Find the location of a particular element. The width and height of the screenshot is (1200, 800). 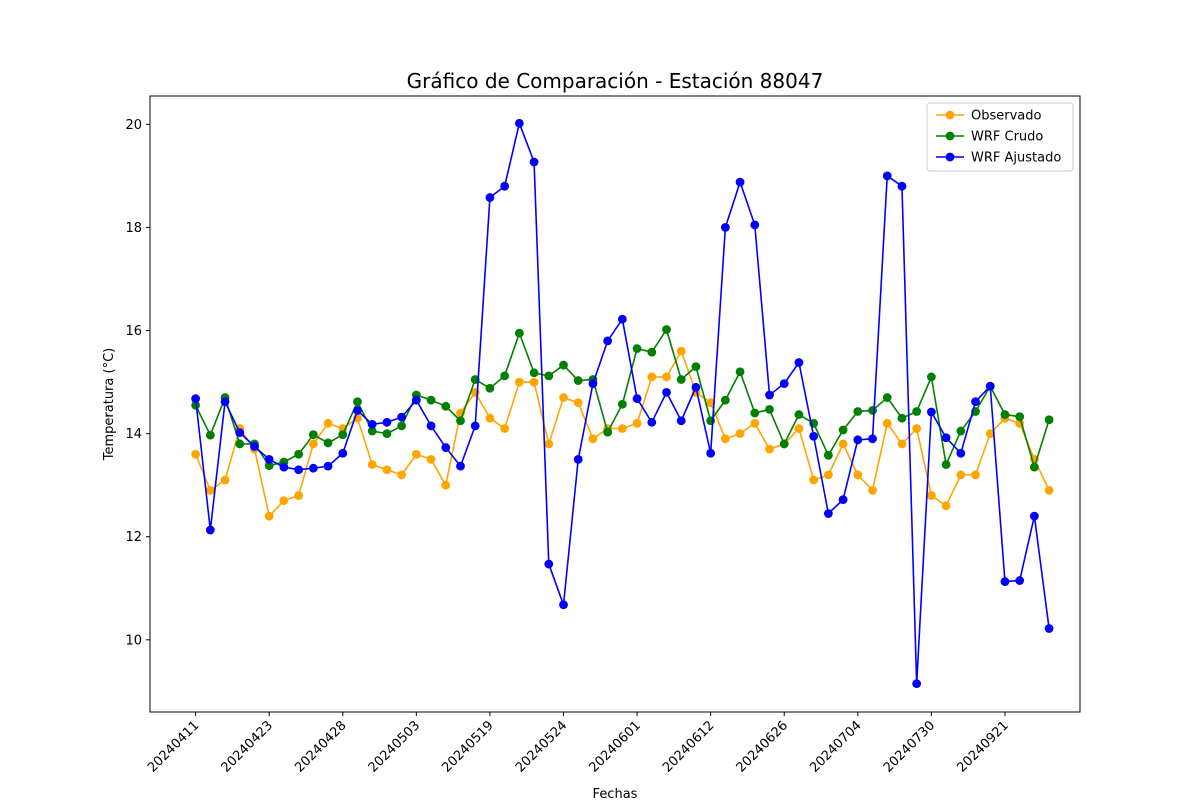

y-tick-label: 20 is located at coordinates (133, 125).